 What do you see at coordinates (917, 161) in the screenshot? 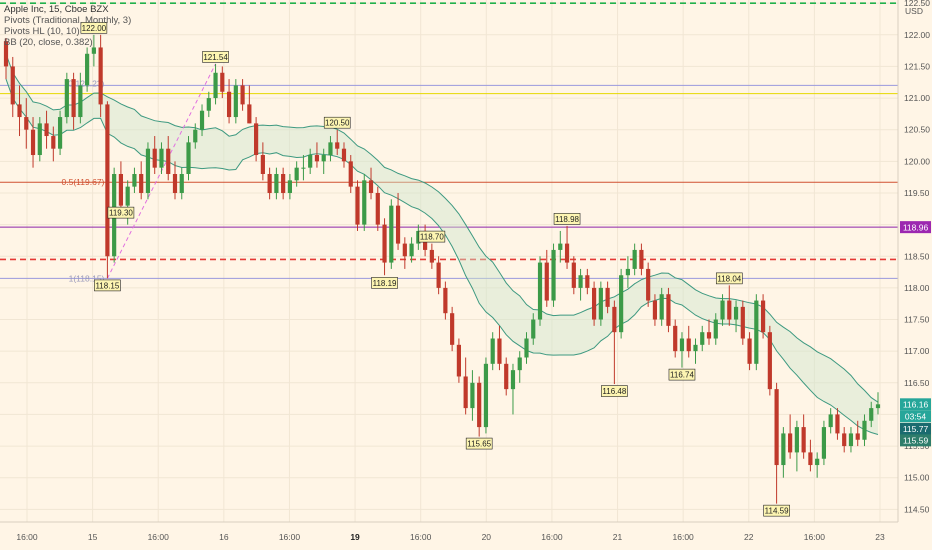
I see `price-tick-label: 120.00` at bounding box center [917, 161].